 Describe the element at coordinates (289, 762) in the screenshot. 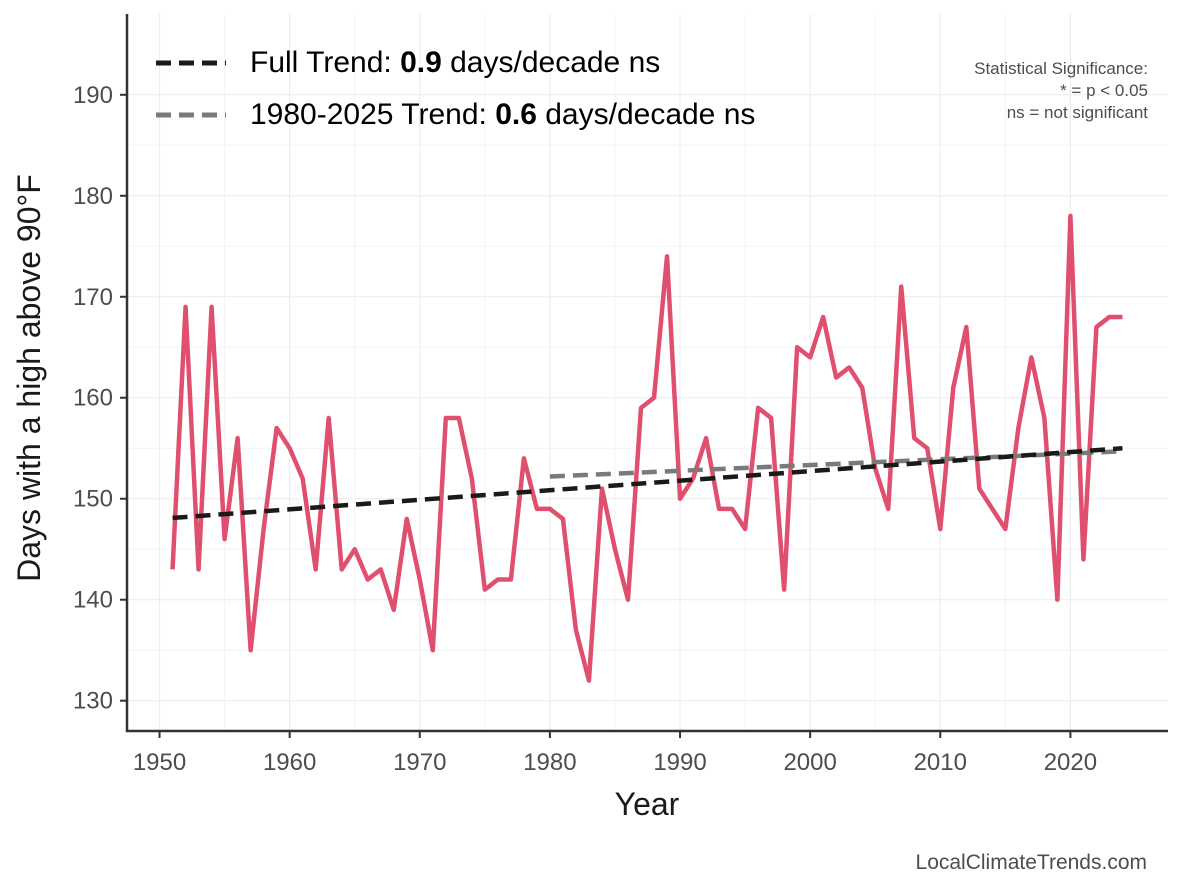

I see `x-tick-label: 1960` at that location.